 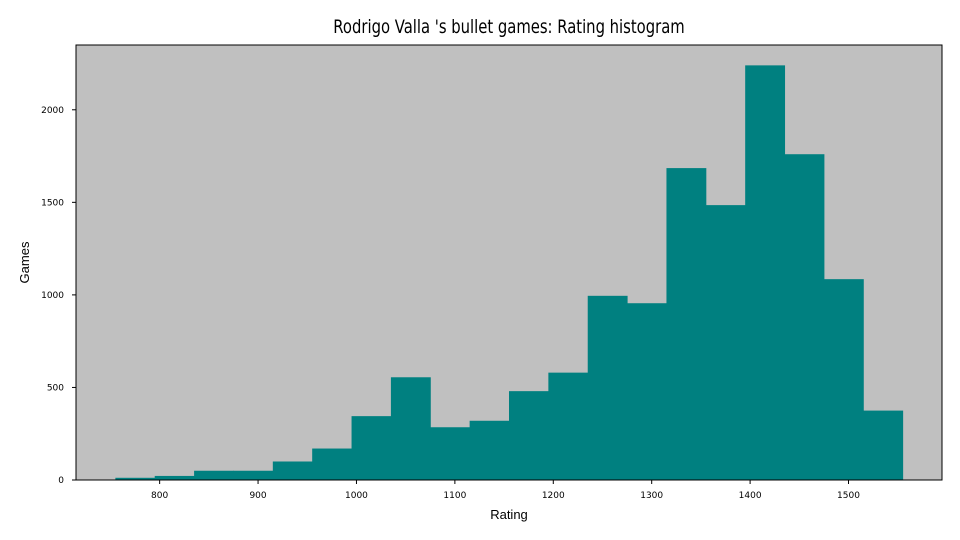 What do you see at coordinates (651, 496) in the screenshot?
I see `x-tick-label: 1300` at bounding box center [651, 496].